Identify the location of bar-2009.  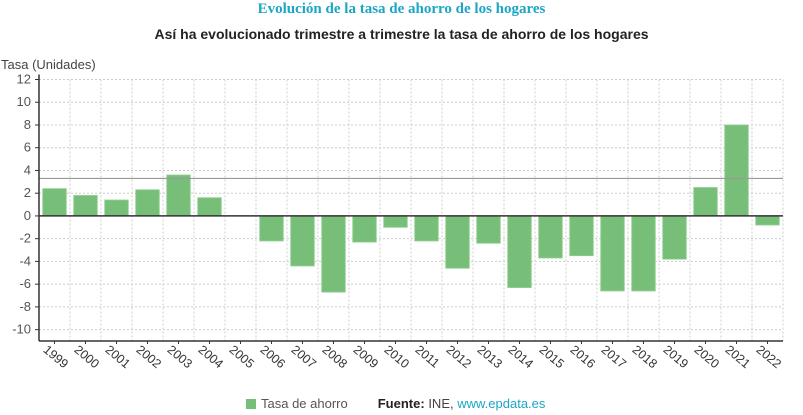
(364, 229).